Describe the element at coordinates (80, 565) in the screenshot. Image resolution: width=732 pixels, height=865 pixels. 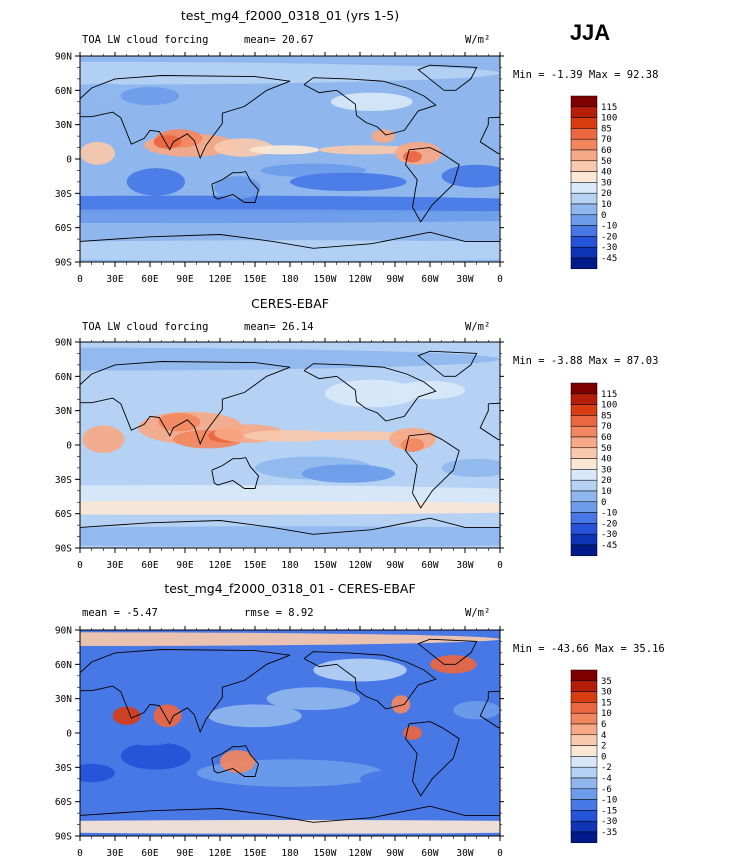
I see `x-tick-label: 0` at that location.